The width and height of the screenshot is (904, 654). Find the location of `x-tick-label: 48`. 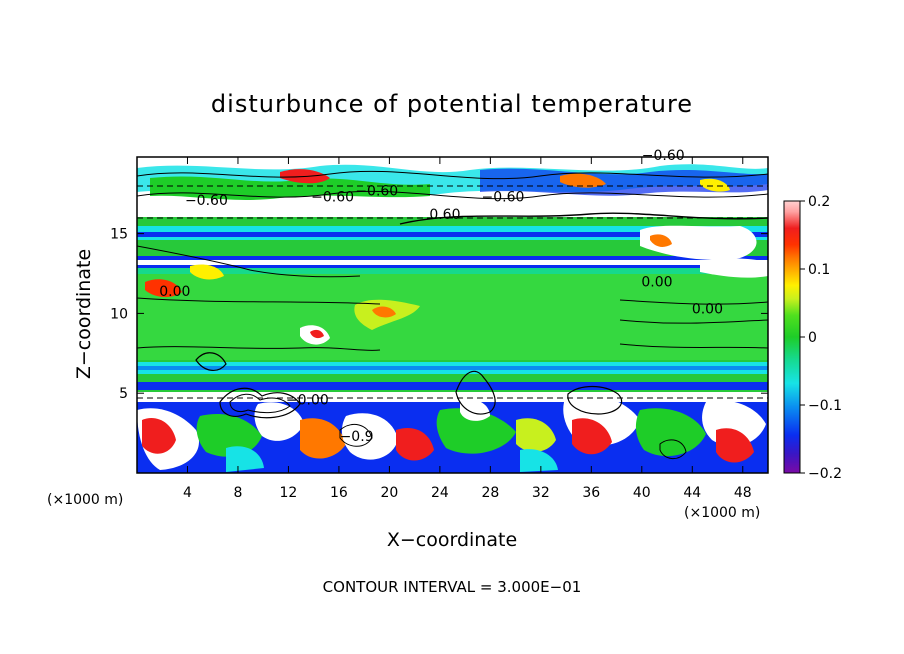

x-tick-label: 48 is located at coordinates (743, 493).